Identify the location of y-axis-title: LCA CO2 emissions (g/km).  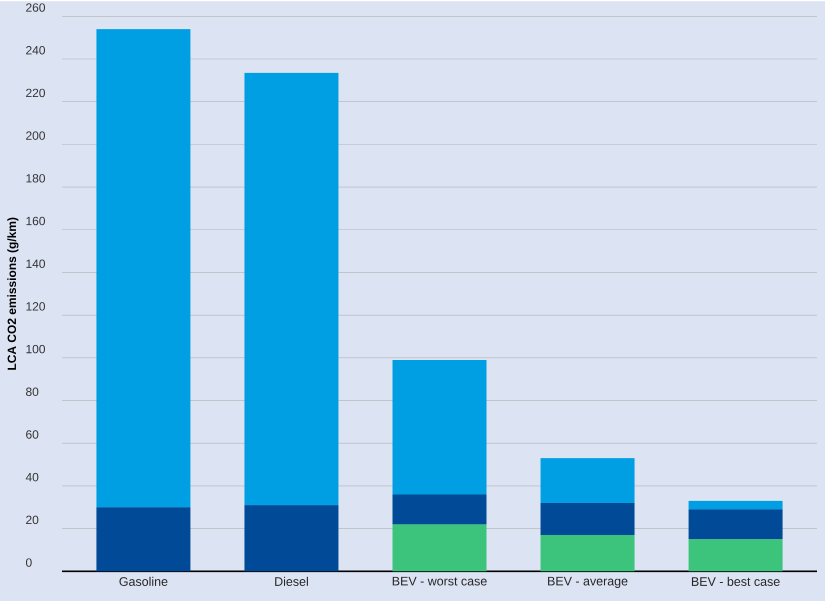
(12, 294).